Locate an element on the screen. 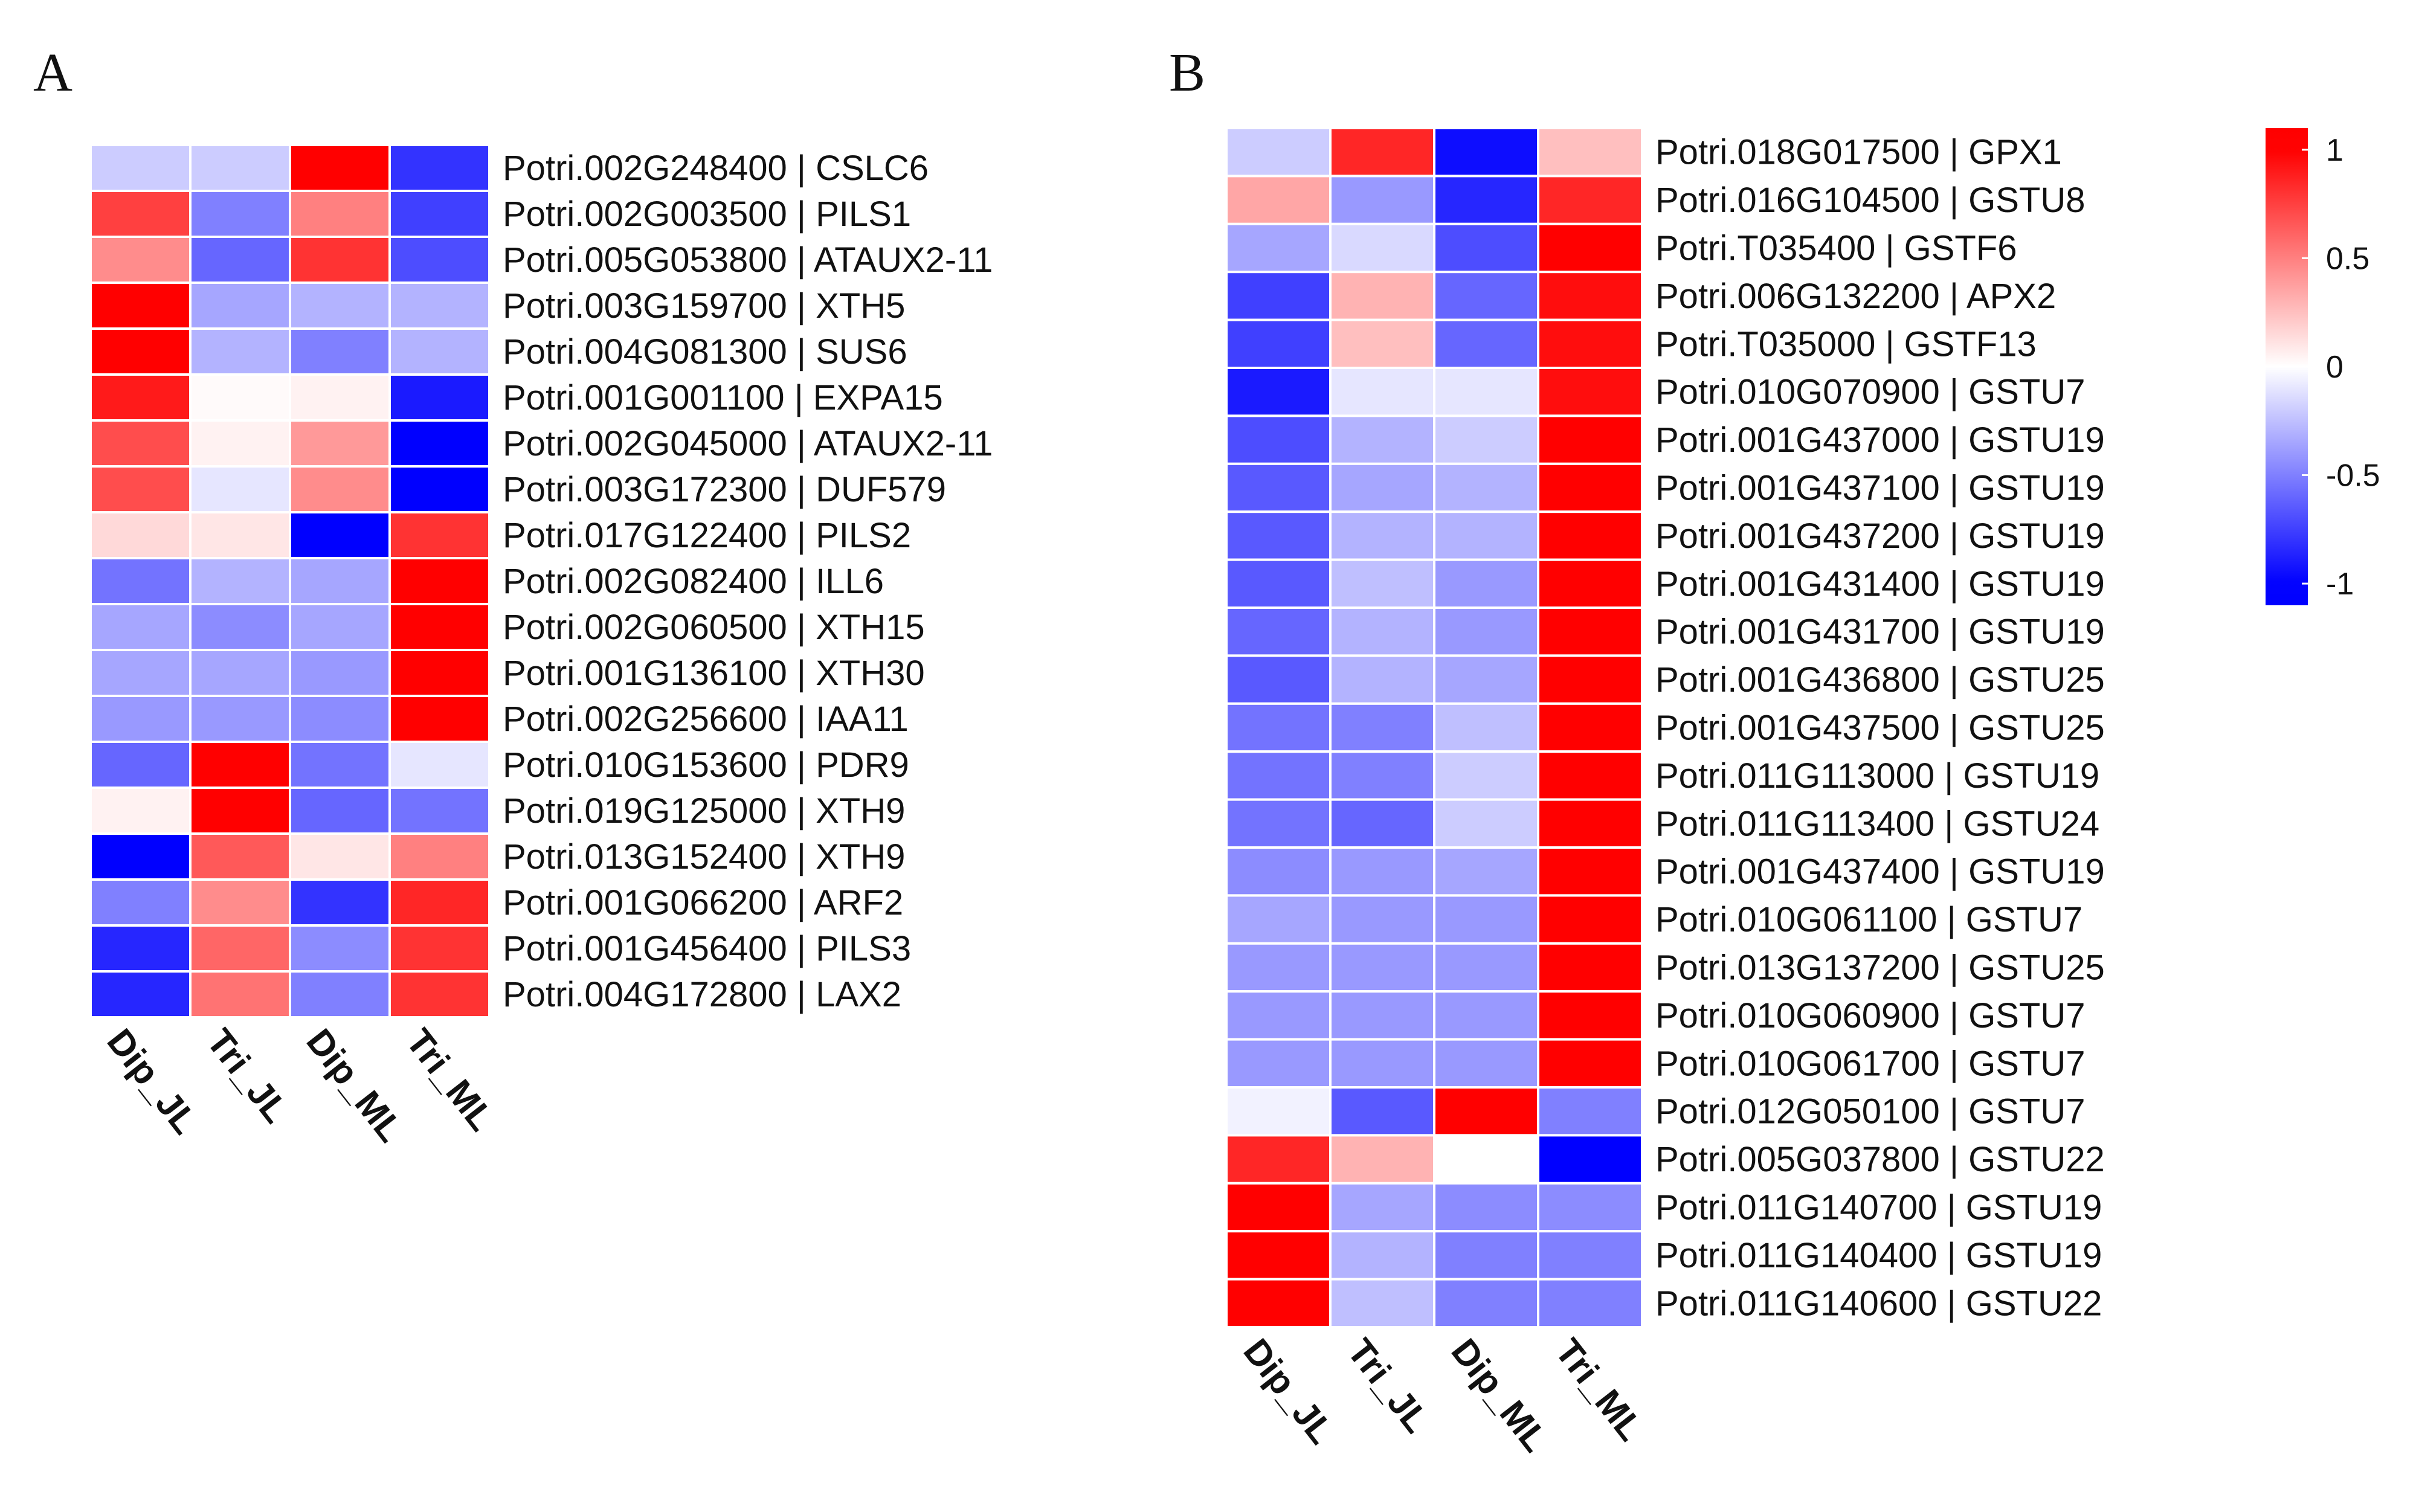 This screenshot has height=1512, width=2419. row-label: Potri.004G172800 | LAX2 is located at coordinates (702, 994).